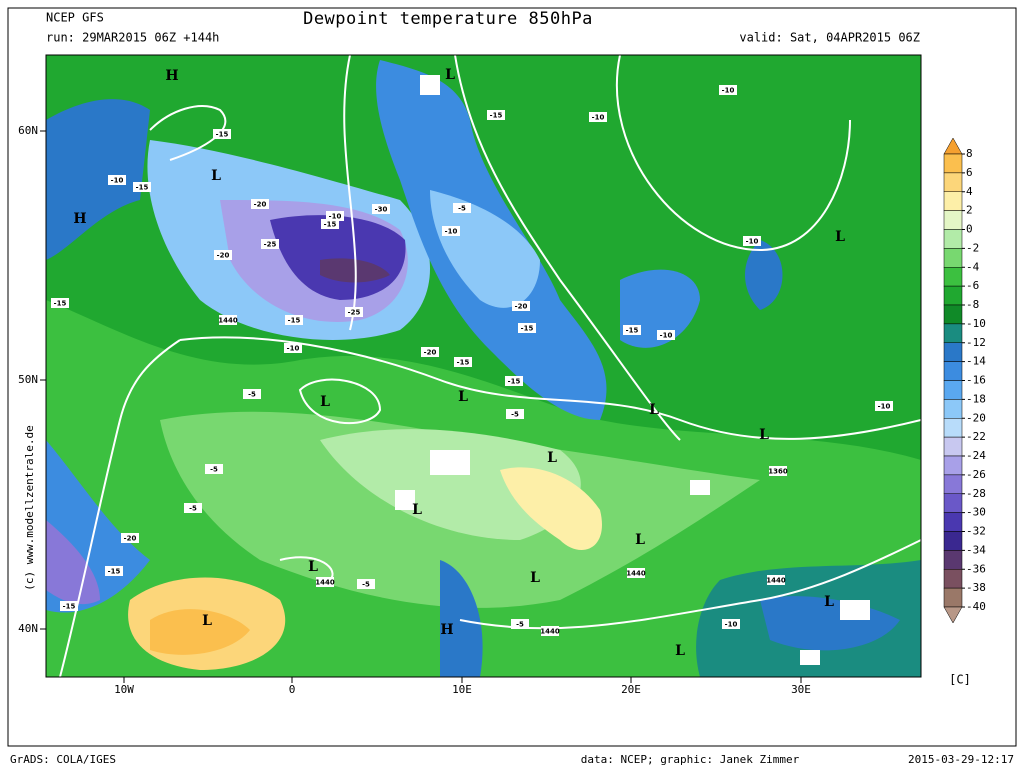 Image resolution: width=1024 pixels, height=772 pixels. What do you see at coordinates (969, 153) in the screenshot?
I see `colorbar-label: 8` at bounding box center [969, 153].